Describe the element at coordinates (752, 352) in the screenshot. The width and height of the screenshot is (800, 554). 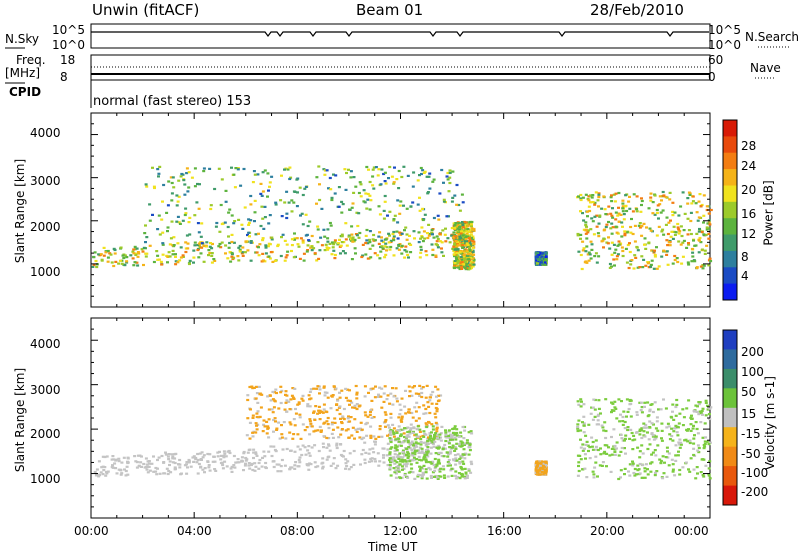
I see `vel-cb-tick-200: 200` at that location.